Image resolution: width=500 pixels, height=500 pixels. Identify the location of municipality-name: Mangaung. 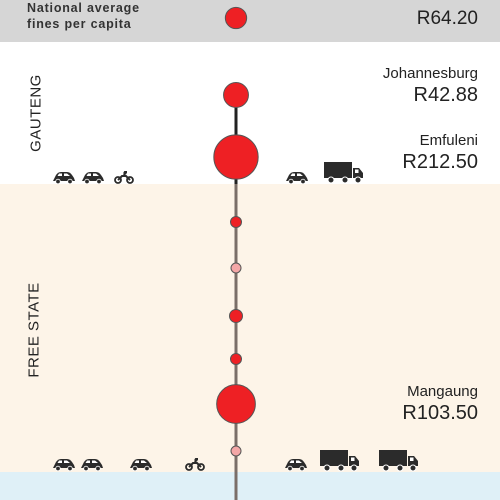
(442, 391).